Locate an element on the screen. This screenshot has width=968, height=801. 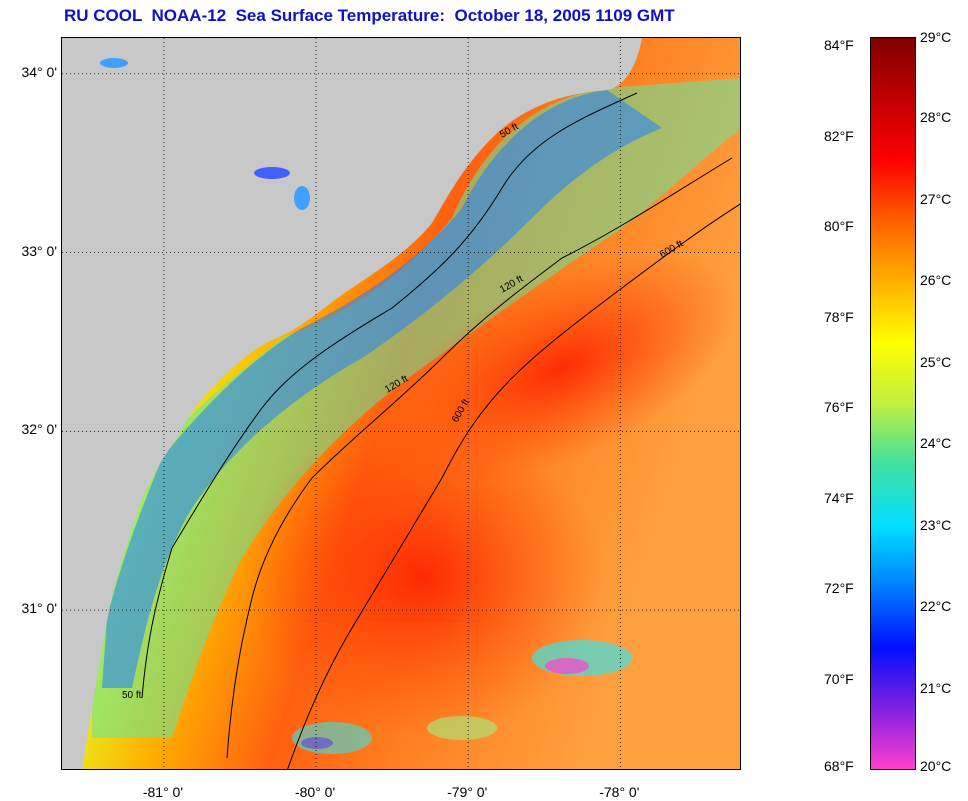
longitude-label: -81° 0' is located at coordinates (163, 792).